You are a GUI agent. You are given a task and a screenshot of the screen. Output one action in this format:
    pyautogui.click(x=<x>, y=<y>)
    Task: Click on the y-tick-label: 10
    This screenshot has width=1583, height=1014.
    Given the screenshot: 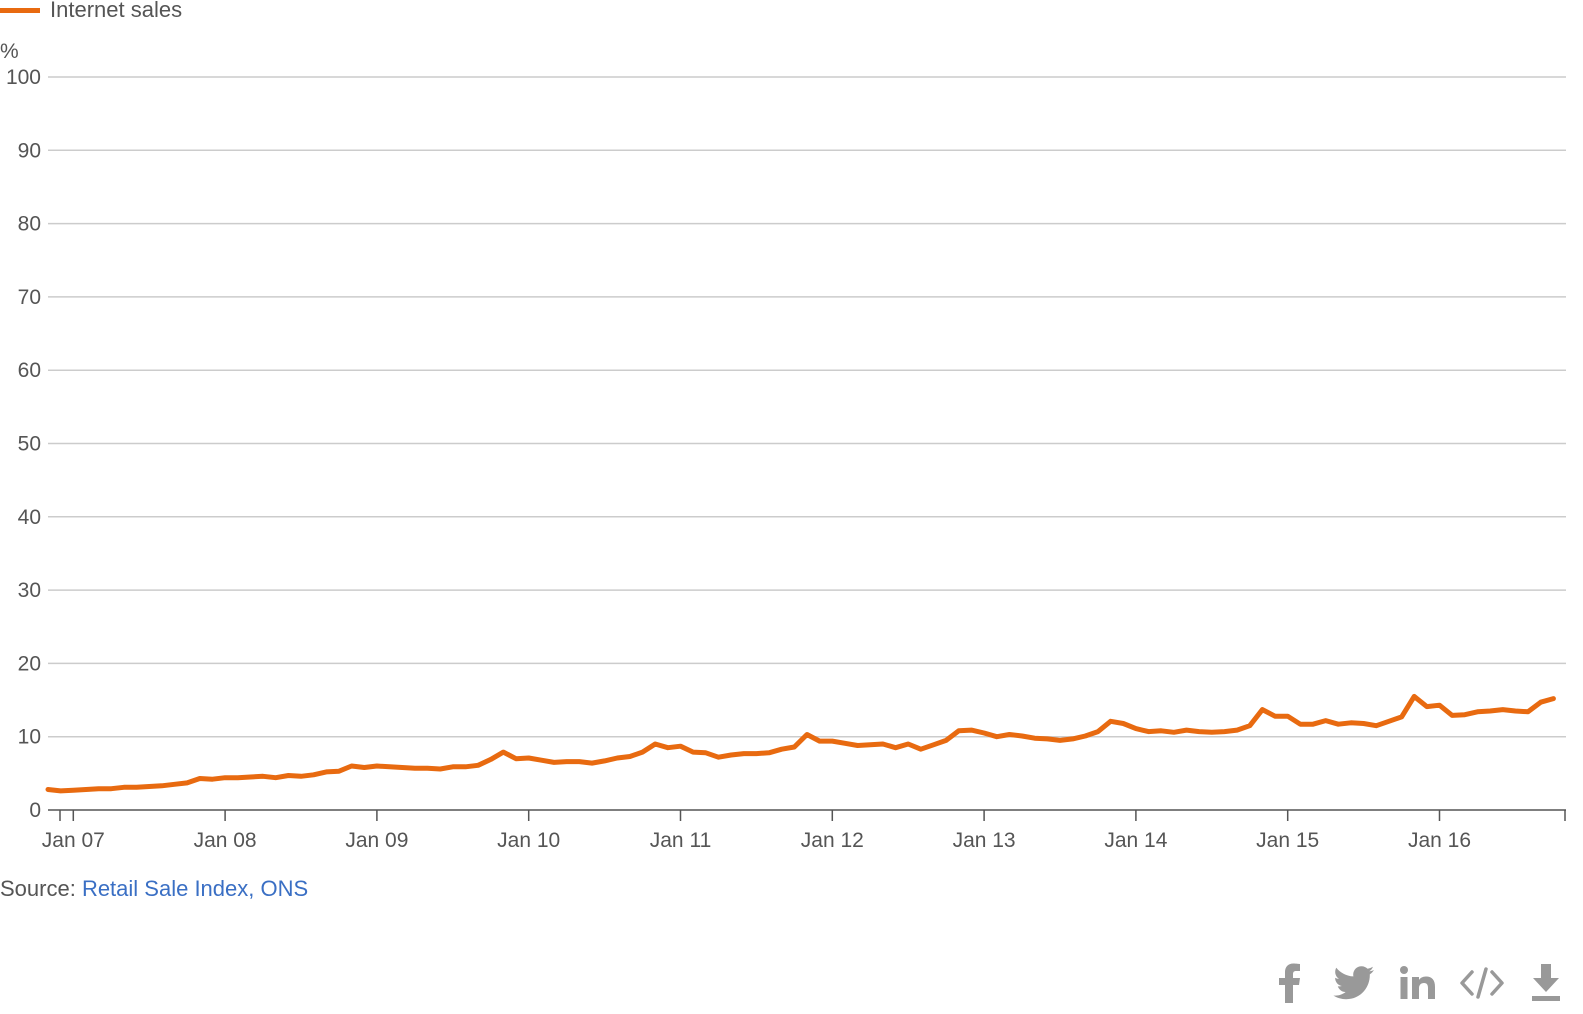 What is the action you would take?
    pyautogui.click(x=29, y=737)
    